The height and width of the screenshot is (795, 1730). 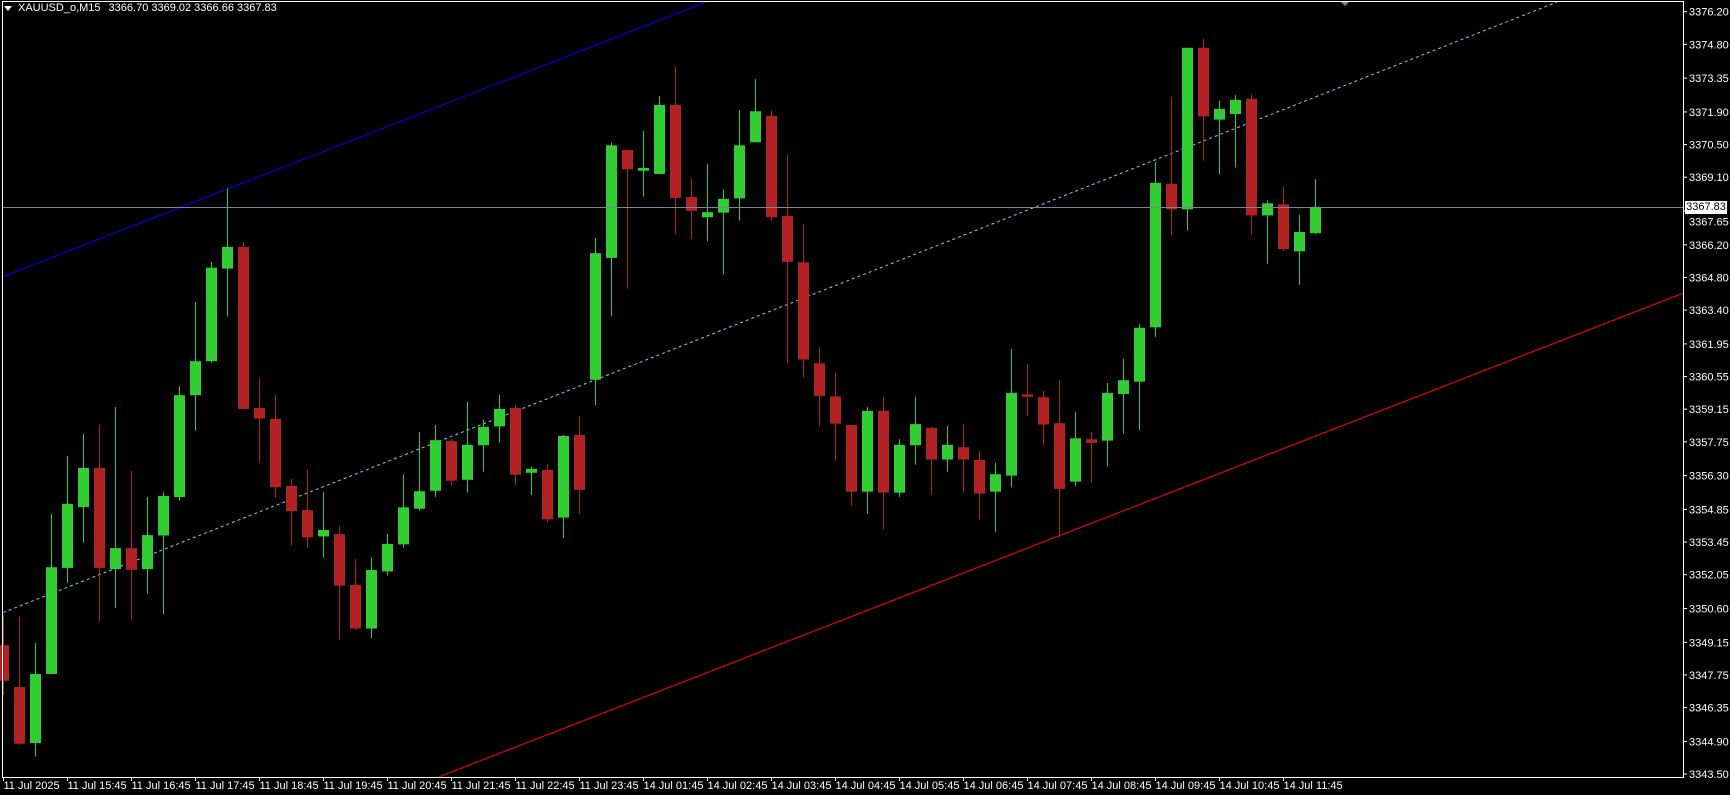 What do you see at coordinates (1186, 786) in the screenshot?
I see `time-tick-label: 14 Jul 09:45` at bounding box center [1186, 786].